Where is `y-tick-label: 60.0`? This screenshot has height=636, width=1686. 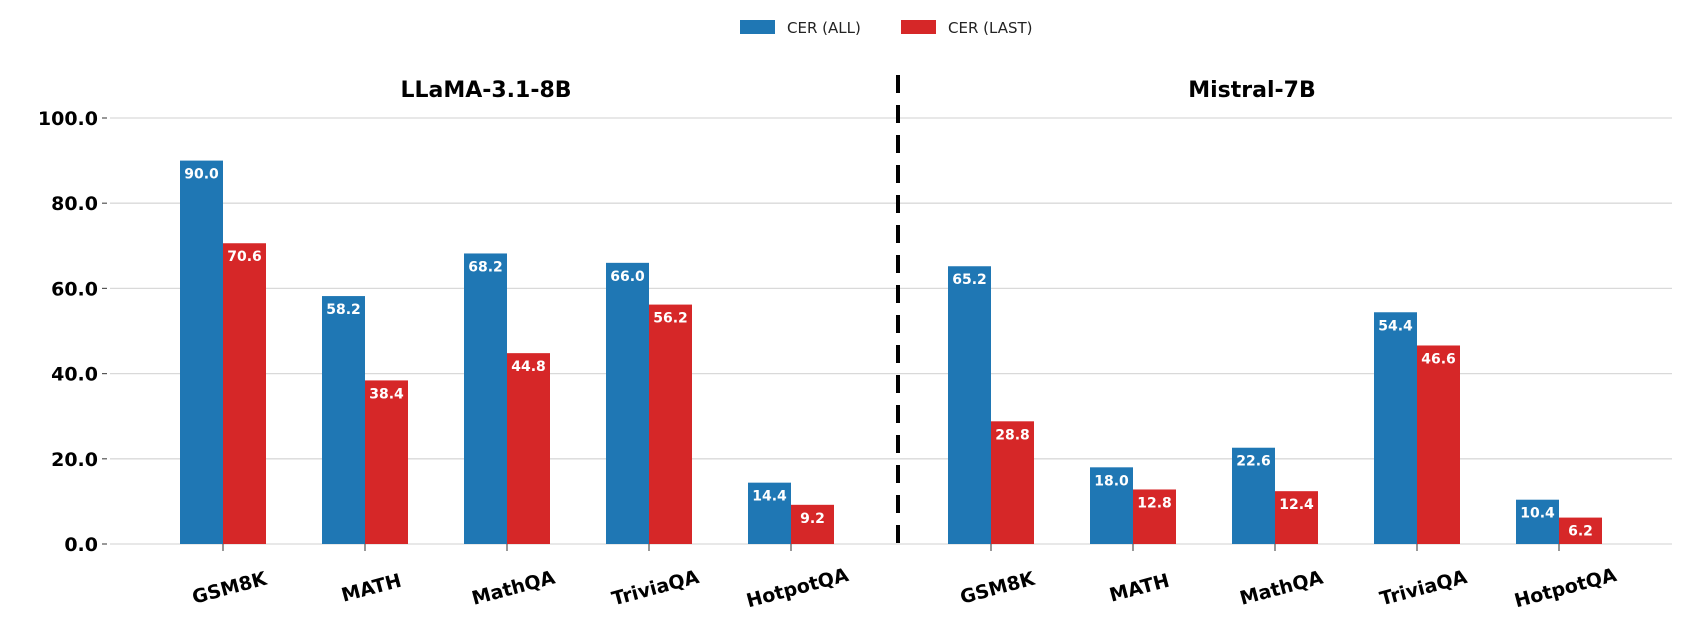
y-tick-label: 60.0 is located at coordinates (74, 289).